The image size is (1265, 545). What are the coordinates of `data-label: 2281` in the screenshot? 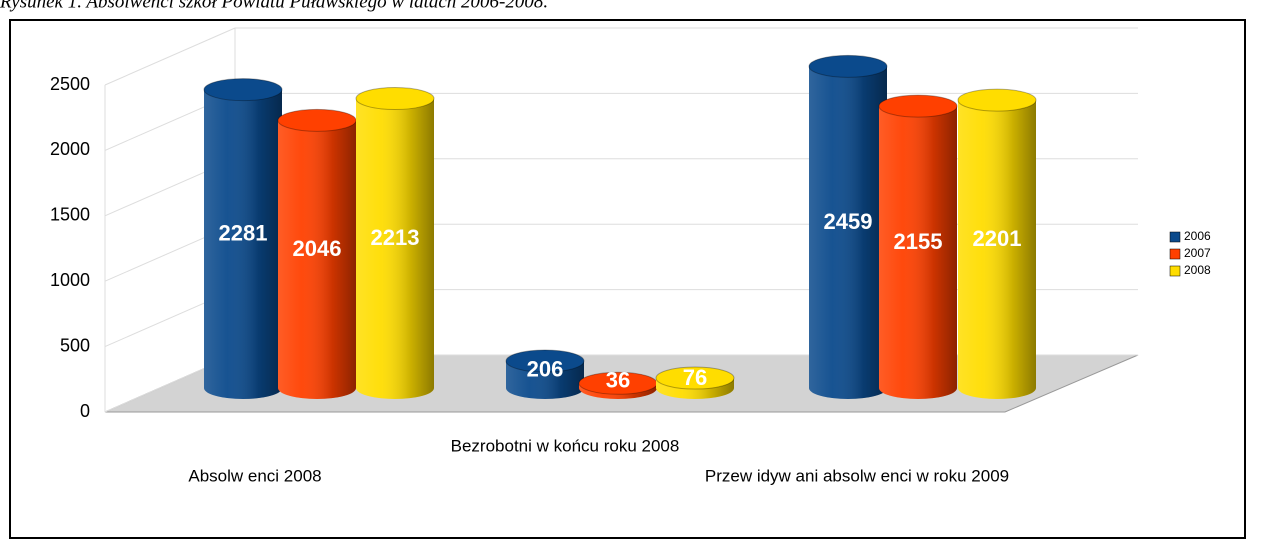 It's located at (243, 233).